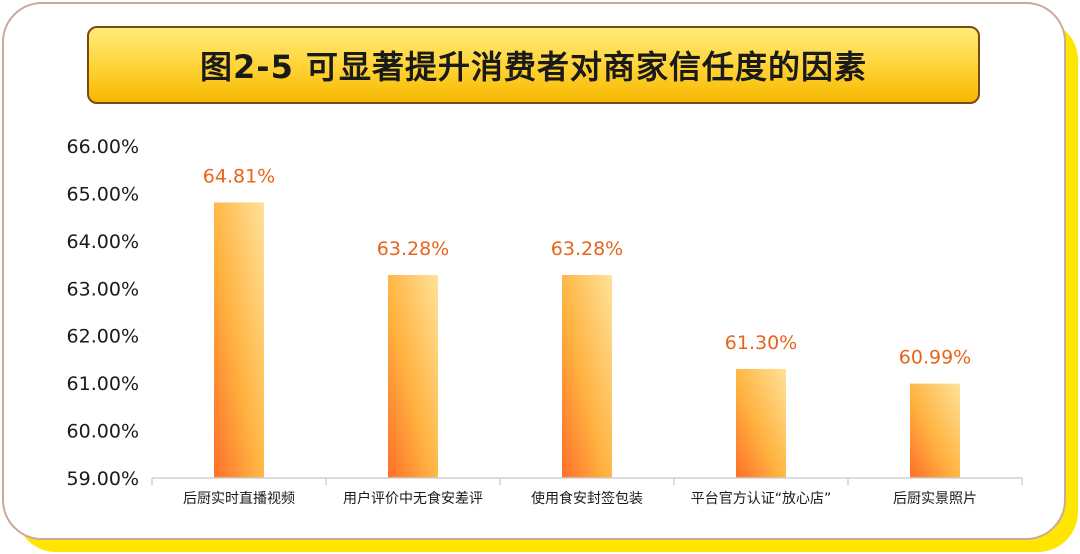 The image size is (1080, 554). Describe the element at coordinates (103, 432) in the screenshot. I see `y-tick-label: 60.00%` at that location.